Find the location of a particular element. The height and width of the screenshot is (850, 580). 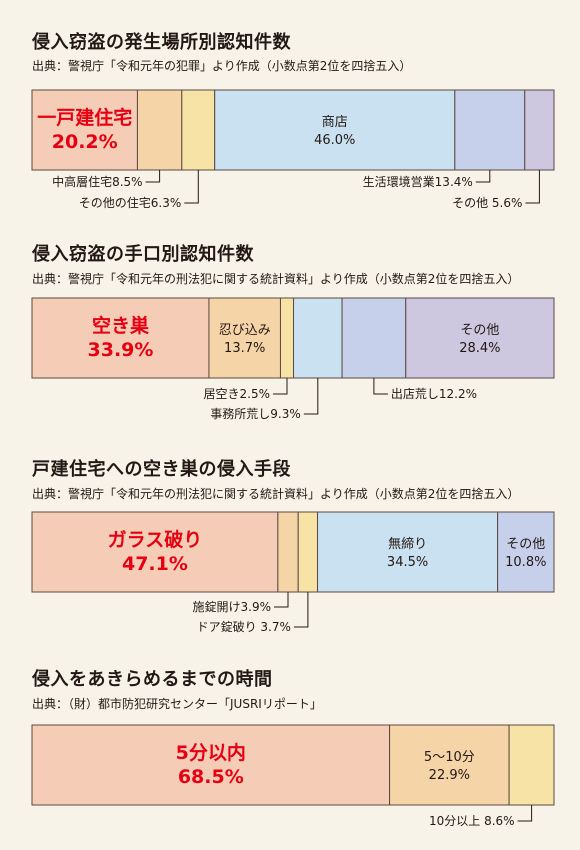

chart-2-label-name-1: ガラス破り is located at coordinates (155, 540).